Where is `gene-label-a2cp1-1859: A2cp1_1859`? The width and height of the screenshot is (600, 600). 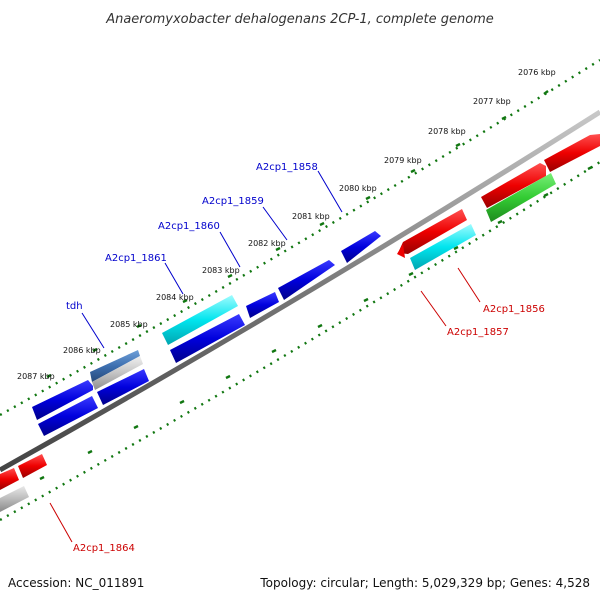
gene-label-a2cp1-1859: A2cp1_1859 is located at coordinates (233, 201).